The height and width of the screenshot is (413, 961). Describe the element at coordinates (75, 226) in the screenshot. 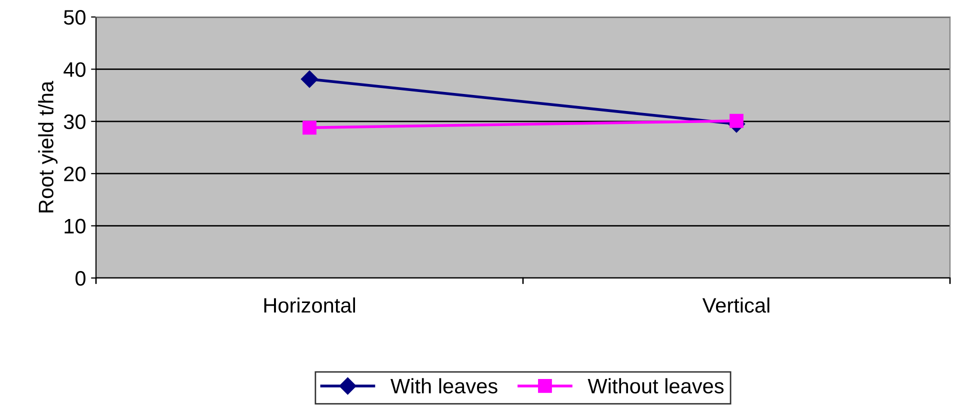

I see `y-tick-label: 10` at that location.